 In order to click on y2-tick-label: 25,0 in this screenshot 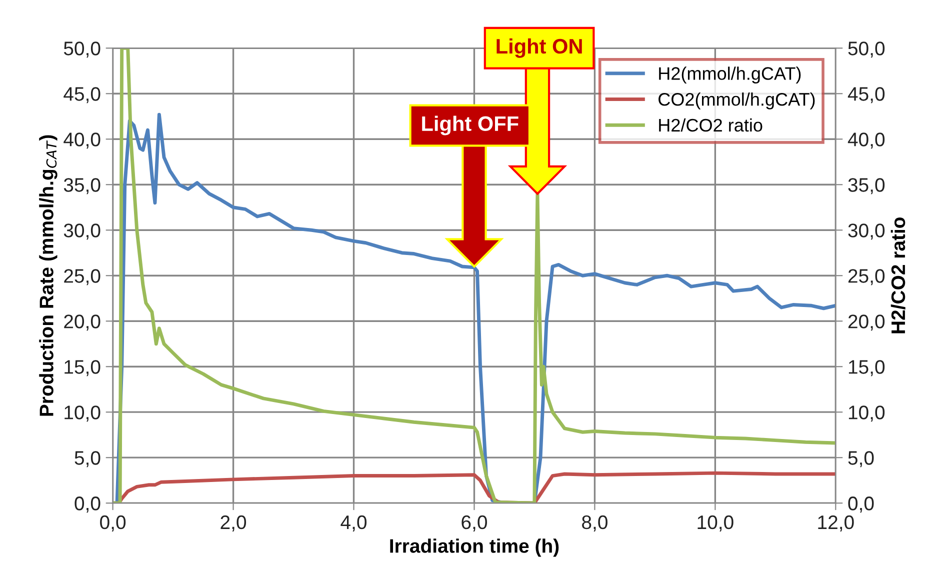, I will do `click(866, 277)`.